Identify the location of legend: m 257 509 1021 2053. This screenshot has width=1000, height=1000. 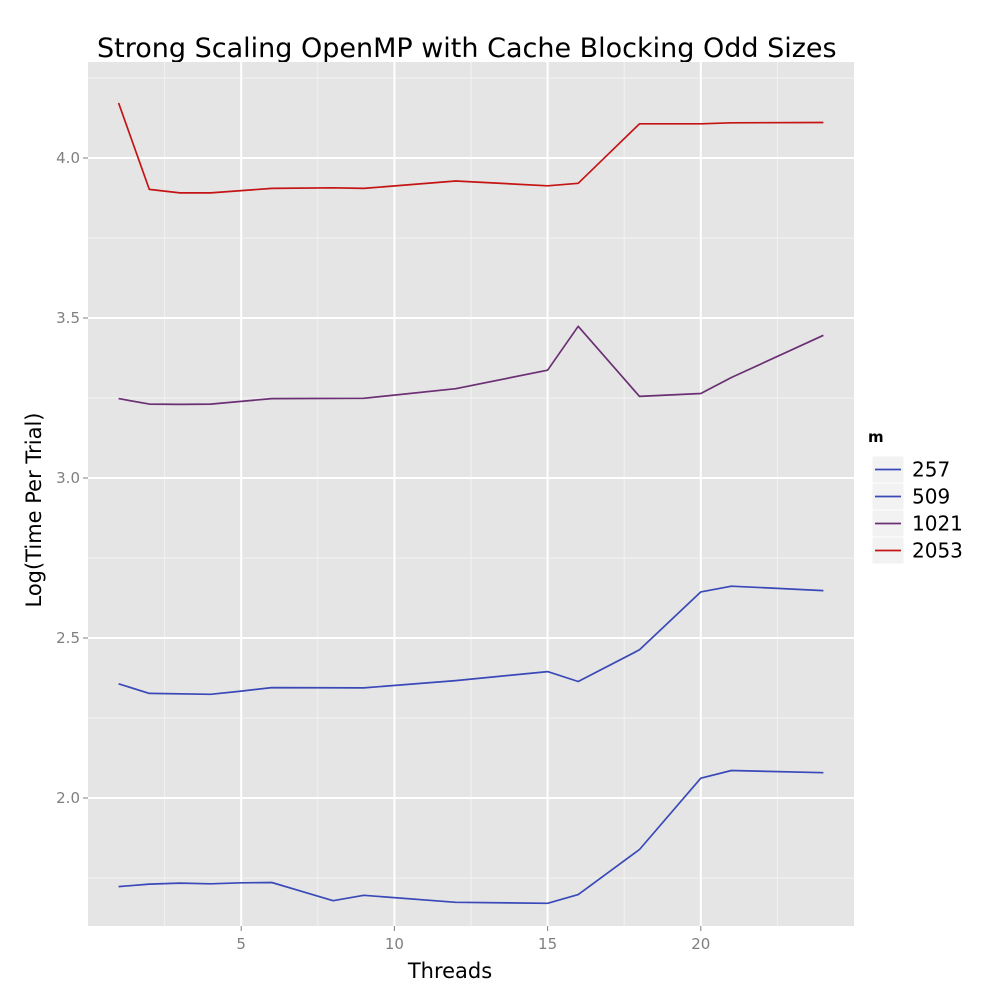
(915, 496).